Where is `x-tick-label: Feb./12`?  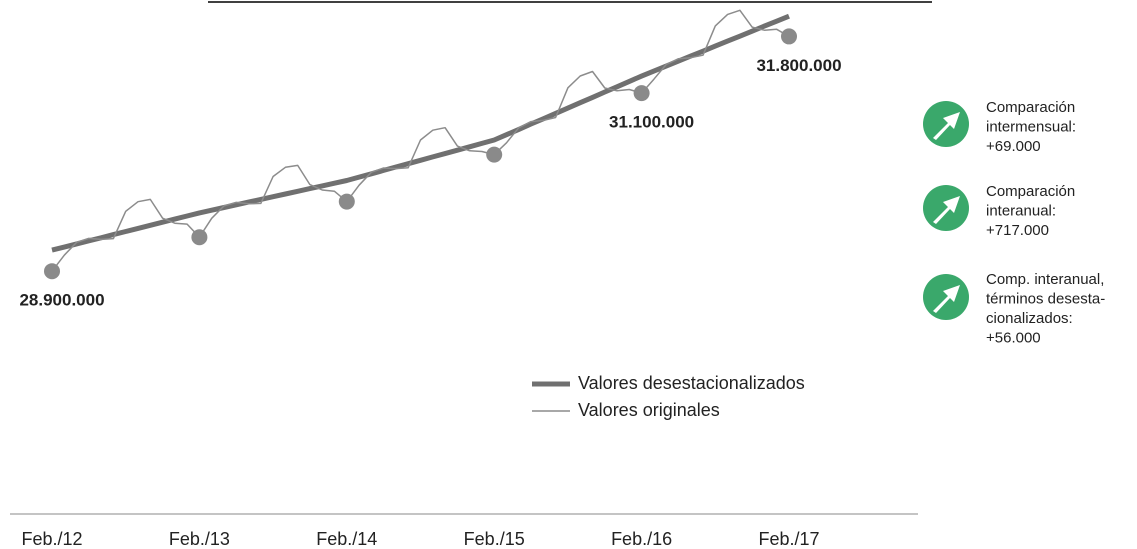
x-tick-label: Feb./12 is located at coordinates (51, 539).